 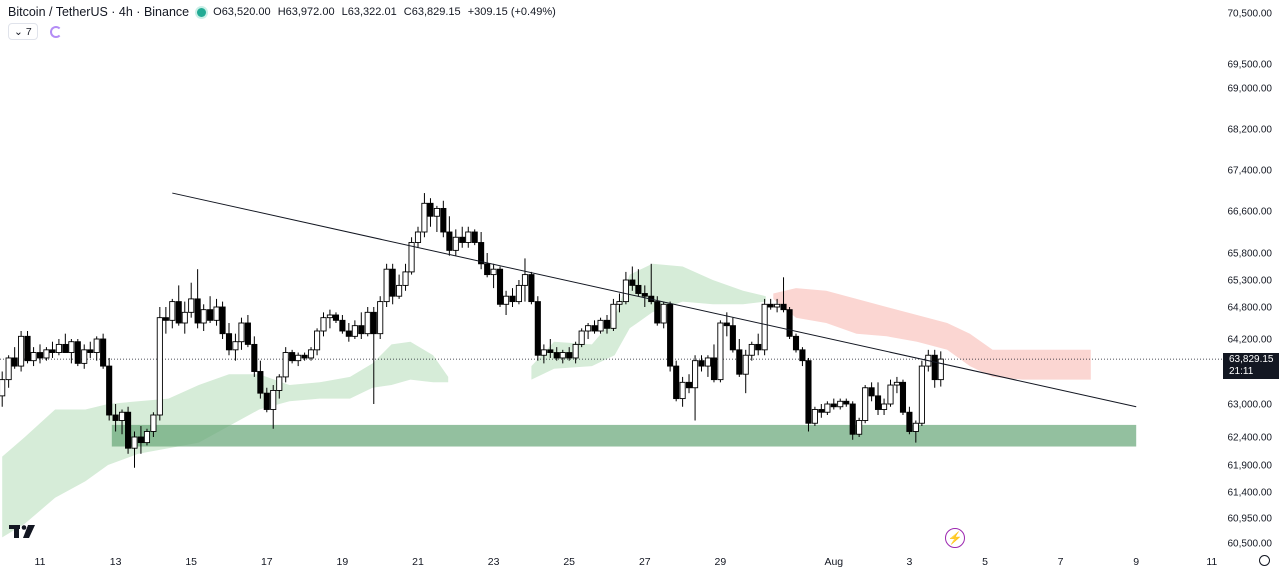 What do you see at coordinates (418, 562) in the screenshot?
I see `time-tick-label: 21` at bounding box center [418, 562].